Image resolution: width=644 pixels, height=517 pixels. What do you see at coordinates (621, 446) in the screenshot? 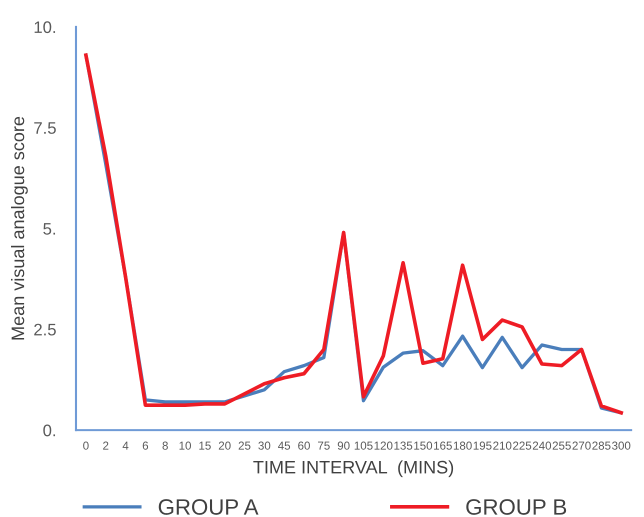
I see `x-tick-label: 300` at bounding box center [621, 446].